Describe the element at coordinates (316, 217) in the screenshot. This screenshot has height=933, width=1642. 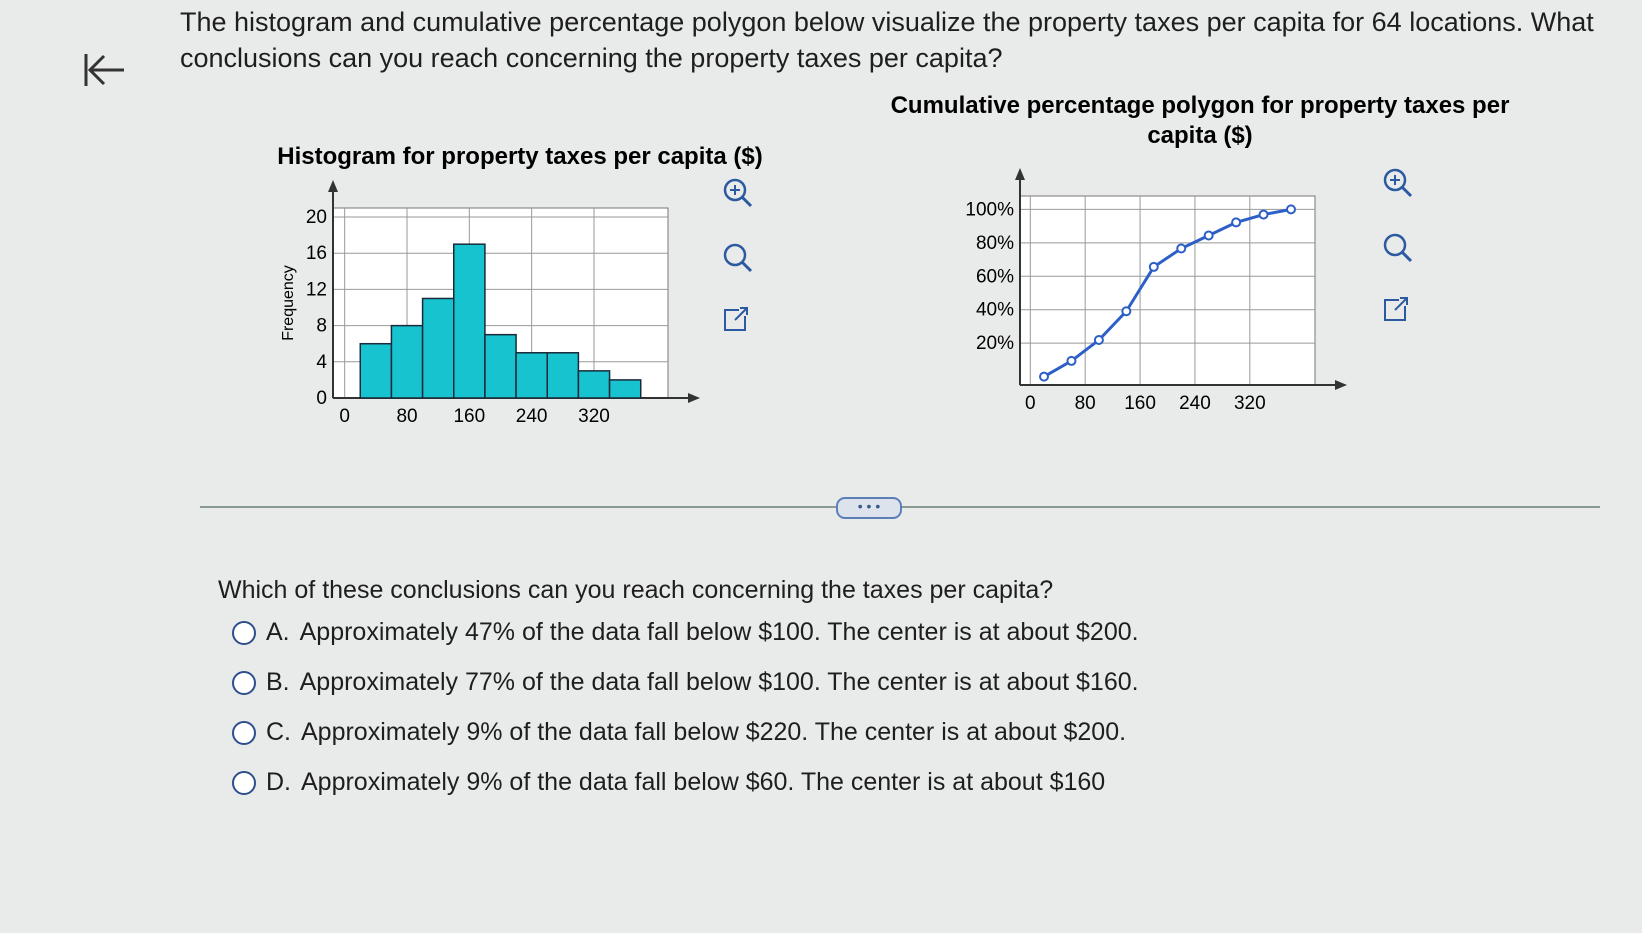
I see `y-tick-label: 20` at that location.